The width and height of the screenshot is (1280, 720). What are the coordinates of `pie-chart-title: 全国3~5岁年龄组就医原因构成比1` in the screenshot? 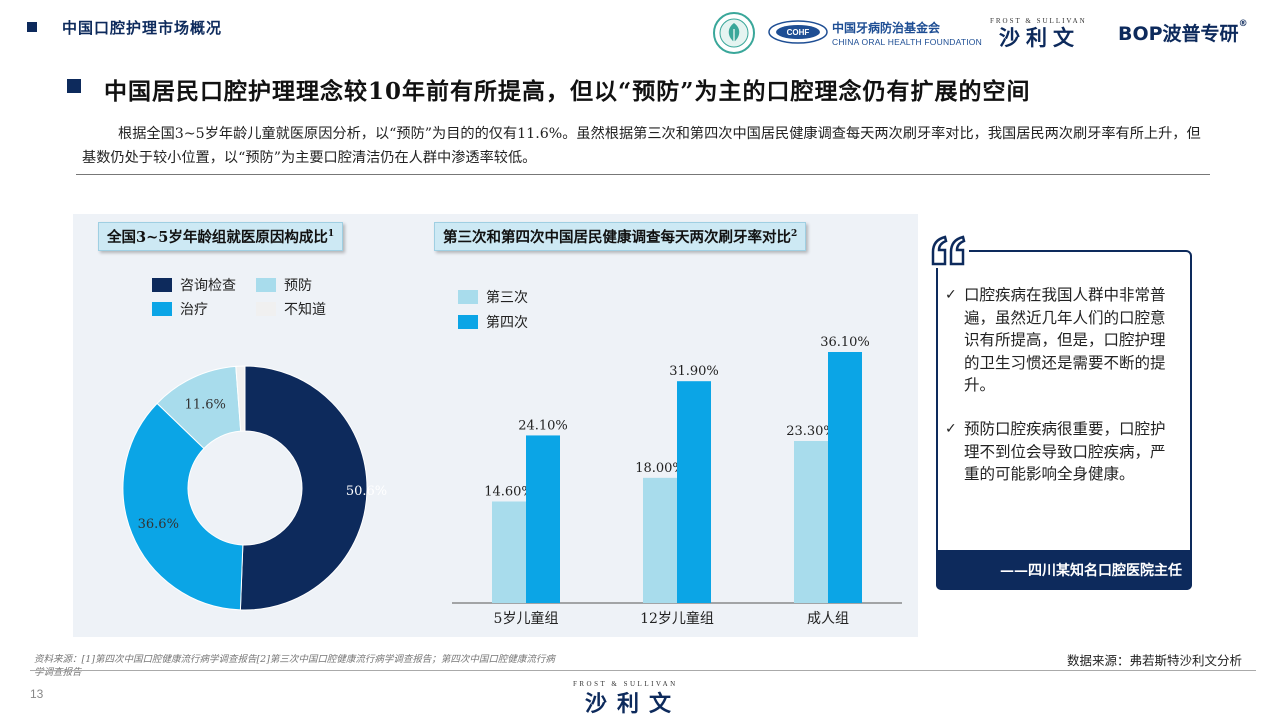 It's located at (221, 236).